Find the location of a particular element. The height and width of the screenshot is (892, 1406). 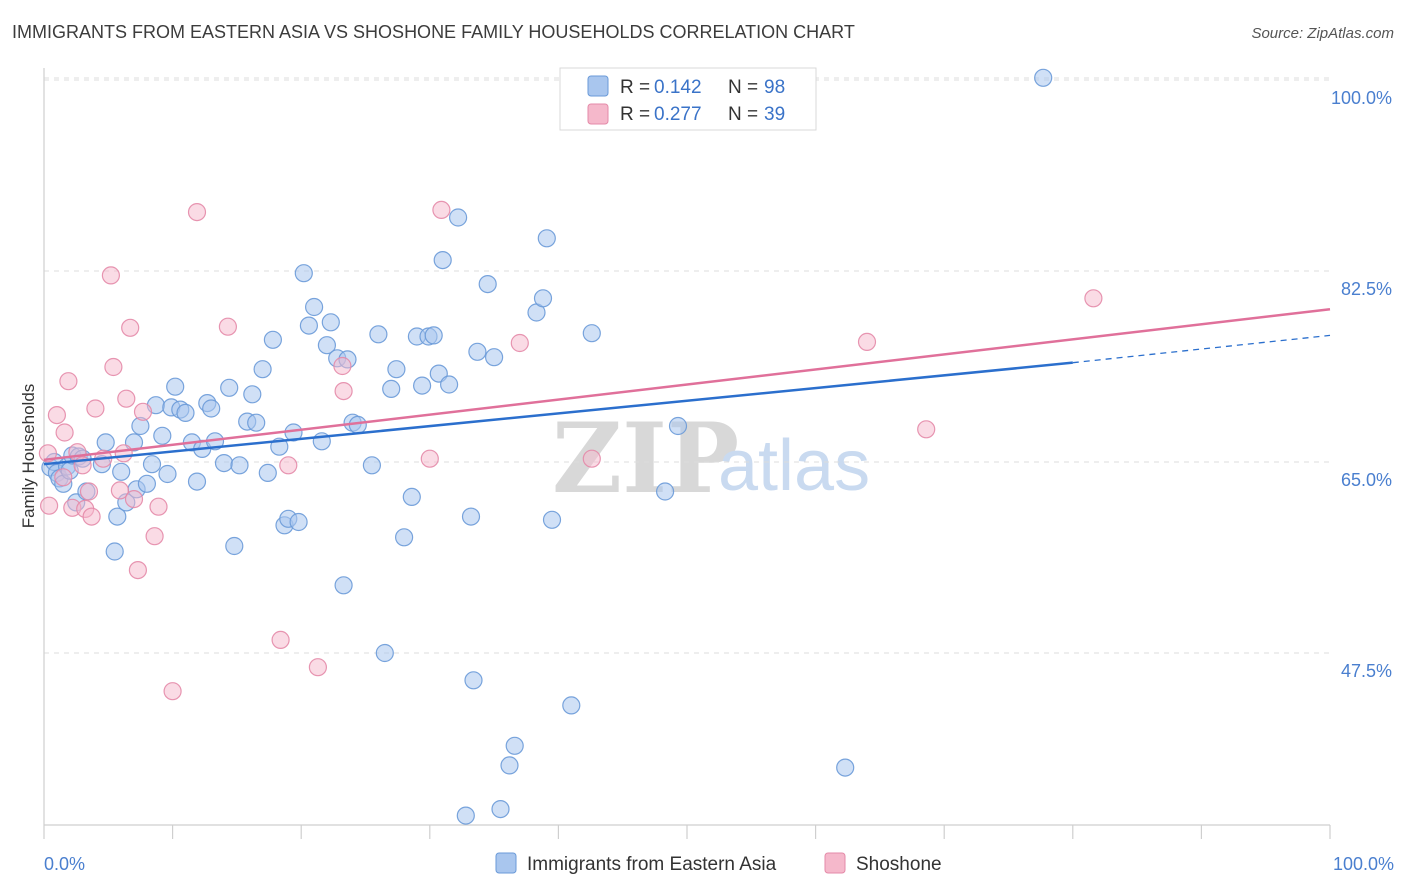

trend-line-eastern-asia is located at coordinates (558, 413).